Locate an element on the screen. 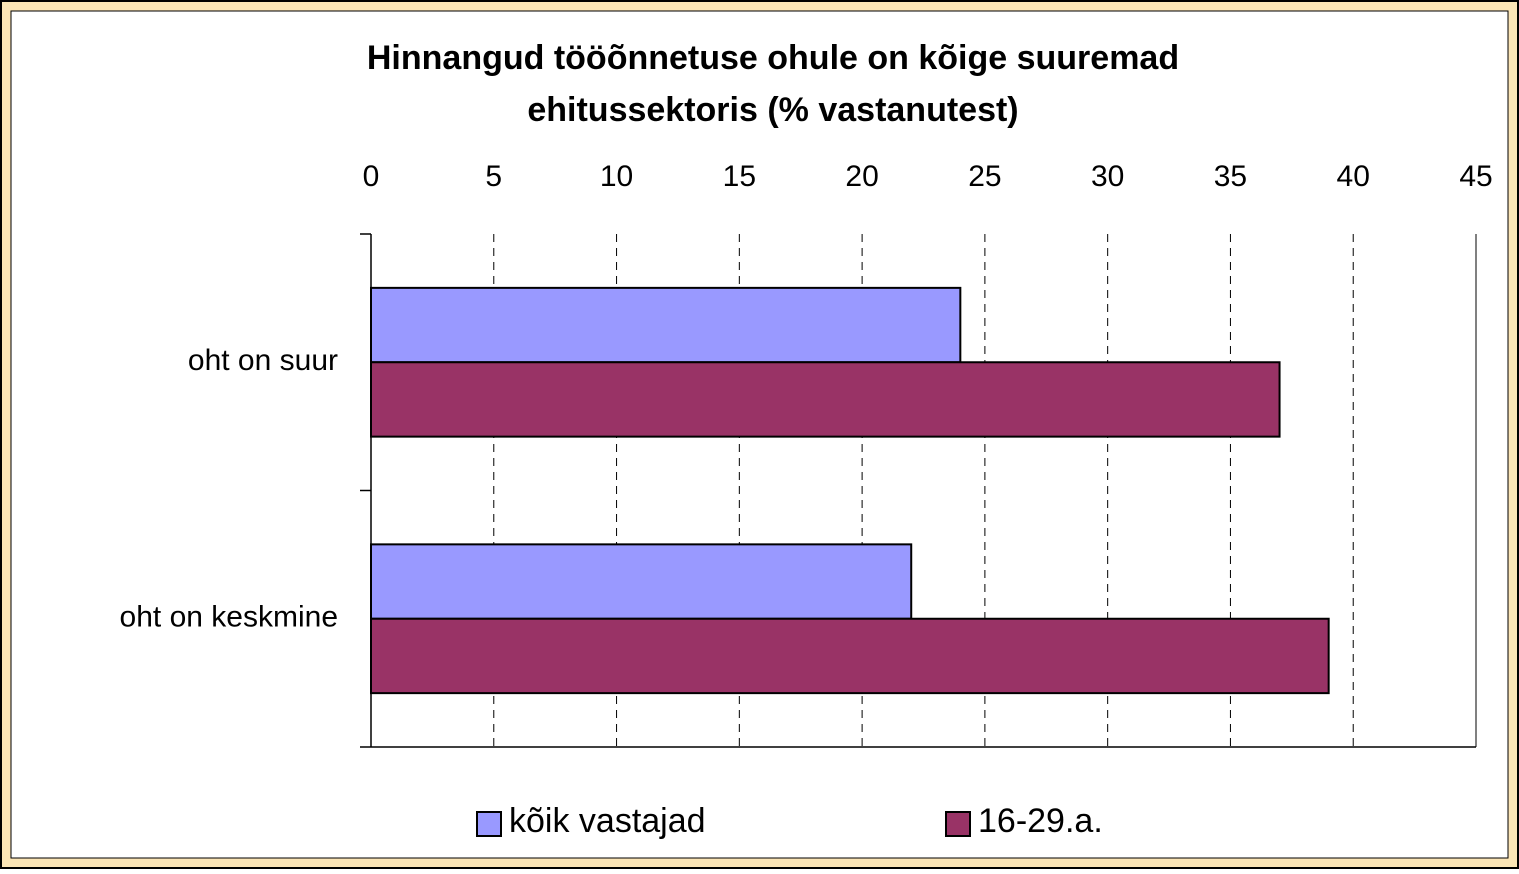  x-tick-label: 35 is located at coordinates (1230, 176).